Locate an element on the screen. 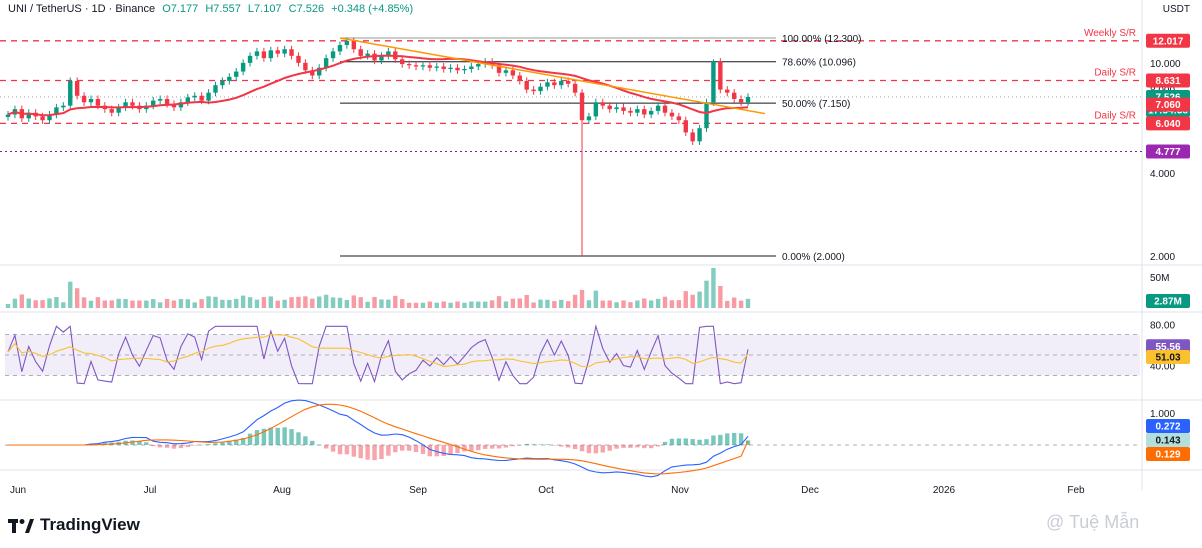 The height and width of the screenshot is (548, 1202). rsi-tag-bg is located at coordinates (1168, 346).